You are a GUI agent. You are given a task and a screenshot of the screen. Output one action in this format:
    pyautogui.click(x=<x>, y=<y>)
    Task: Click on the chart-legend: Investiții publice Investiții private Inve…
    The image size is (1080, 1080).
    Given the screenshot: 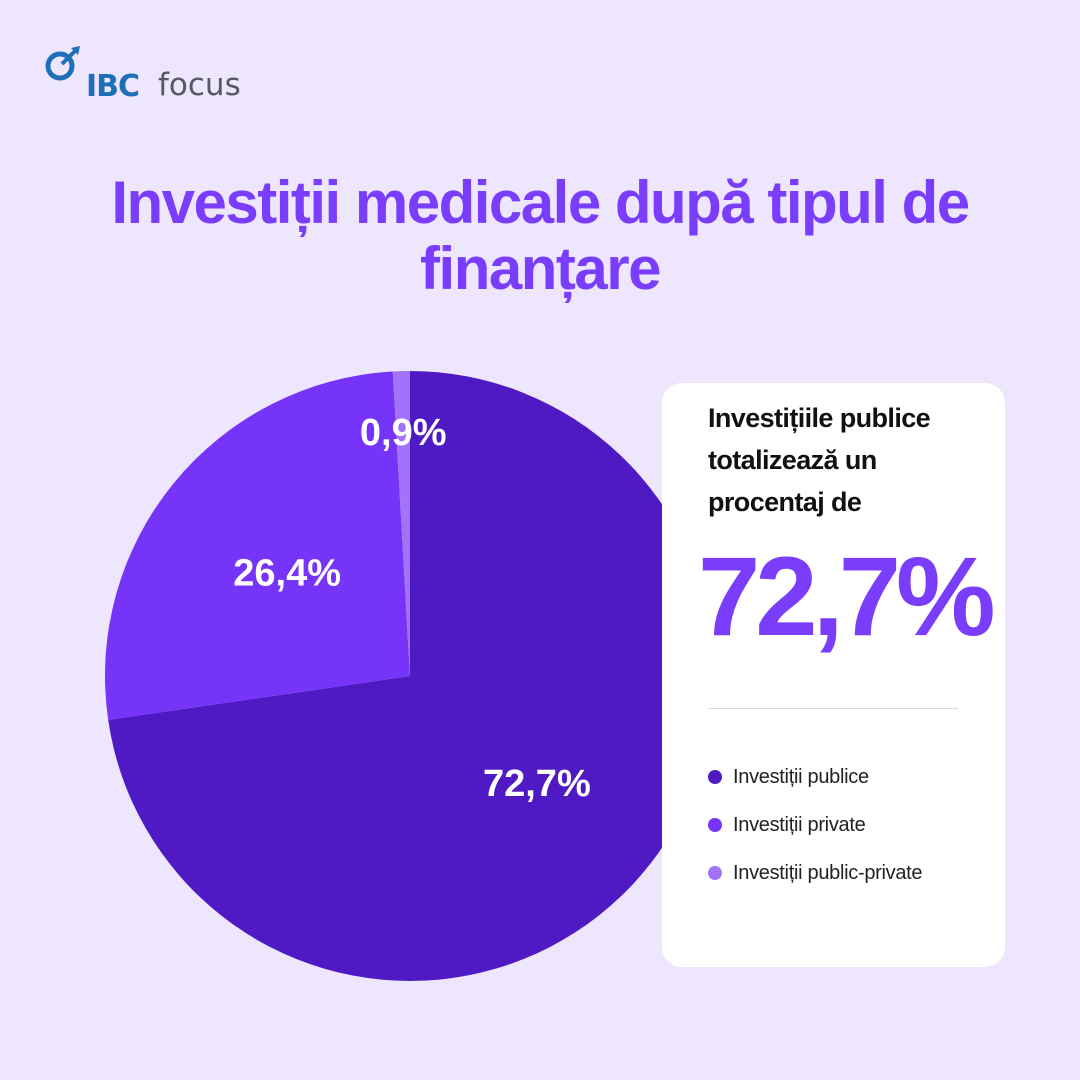 What is the action you would take?
    pyautogui.click(x=815, y=825)
    